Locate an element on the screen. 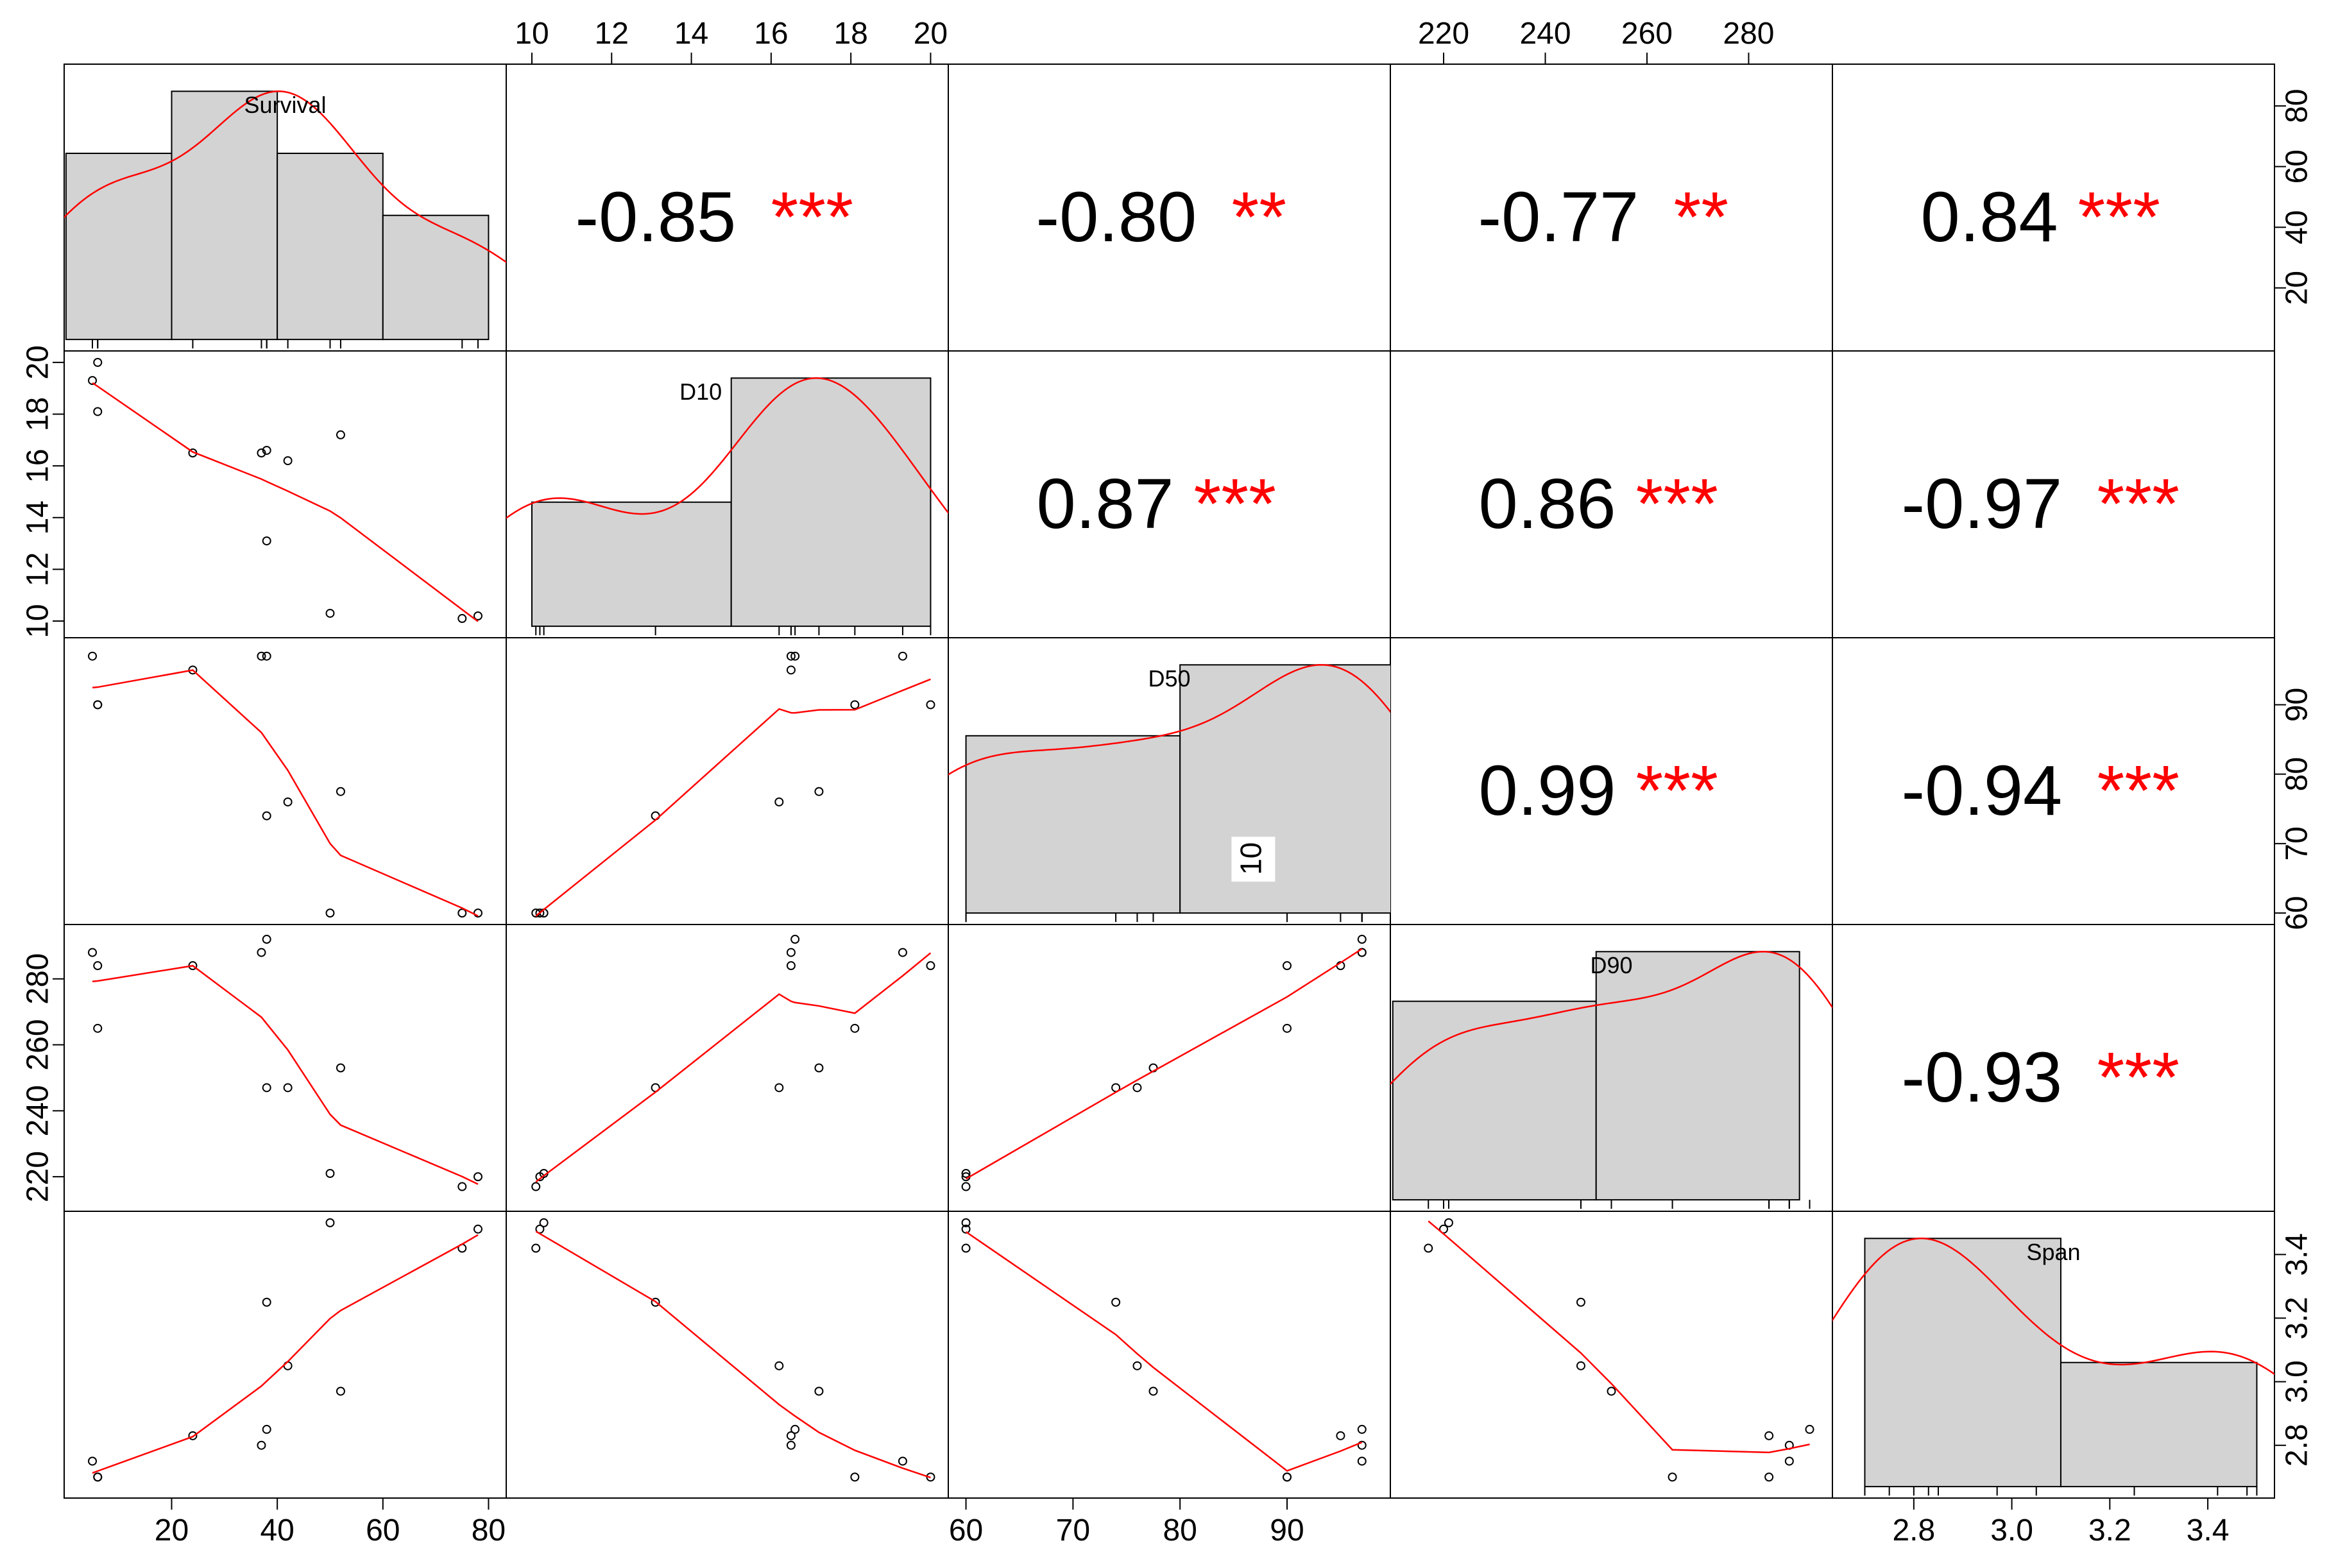 The height and width of the screenshot is (1568, 2338). significance-stars-Survival-D90: ** is located at coordinates (1701, 217).